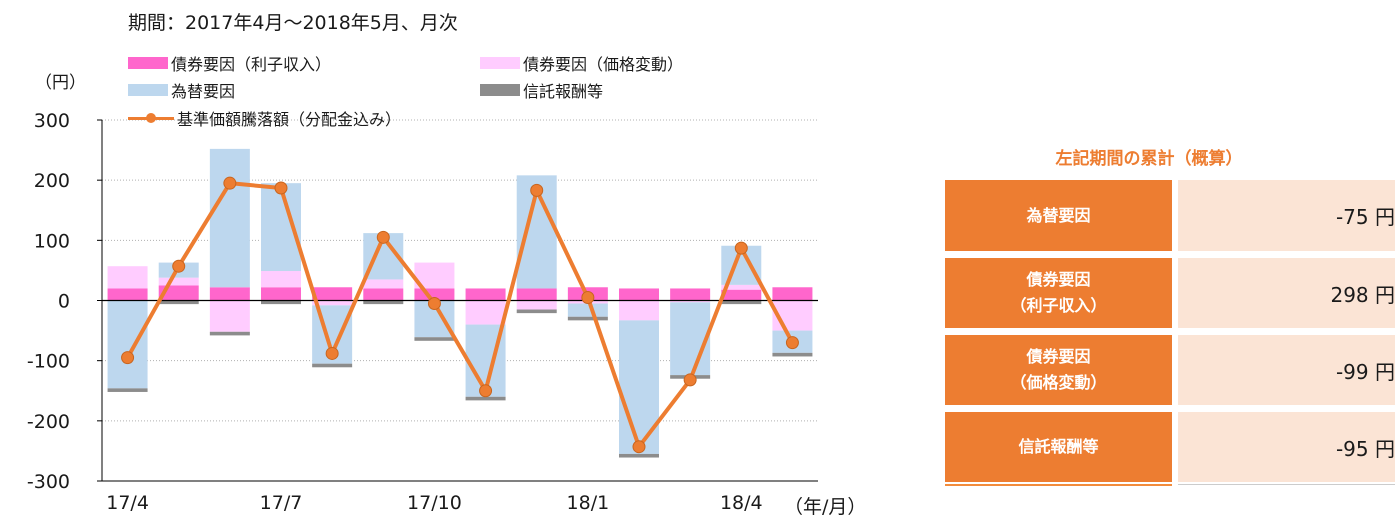 This screenshot has width=1395, height=525. Describe the element at coordinates (588, 503) in the screenshot. I see `x-tick-label: 18/1` at that location.